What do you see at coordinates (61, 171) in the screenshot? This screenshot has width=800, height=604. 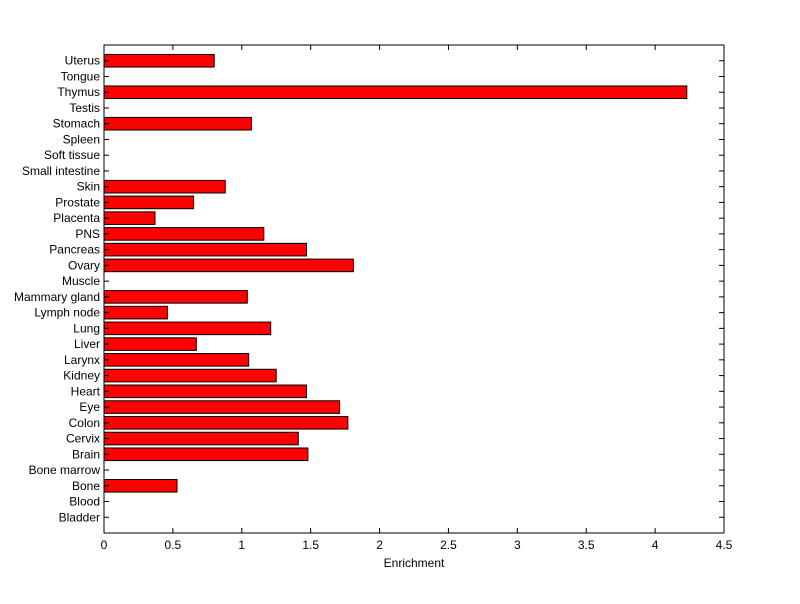 I see `y-tick-label-small-intestine: Small intestine` at bounding box center [61, 171].